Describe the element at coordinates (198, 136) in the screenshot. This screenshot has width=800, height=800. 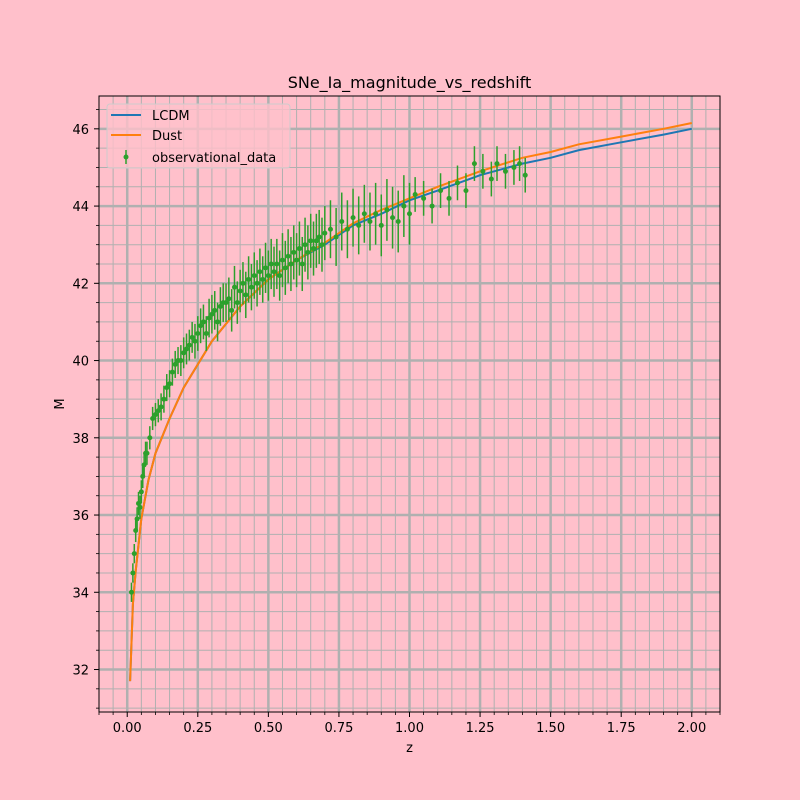
I see `legend: LCDM Dust observational_data` at that location.